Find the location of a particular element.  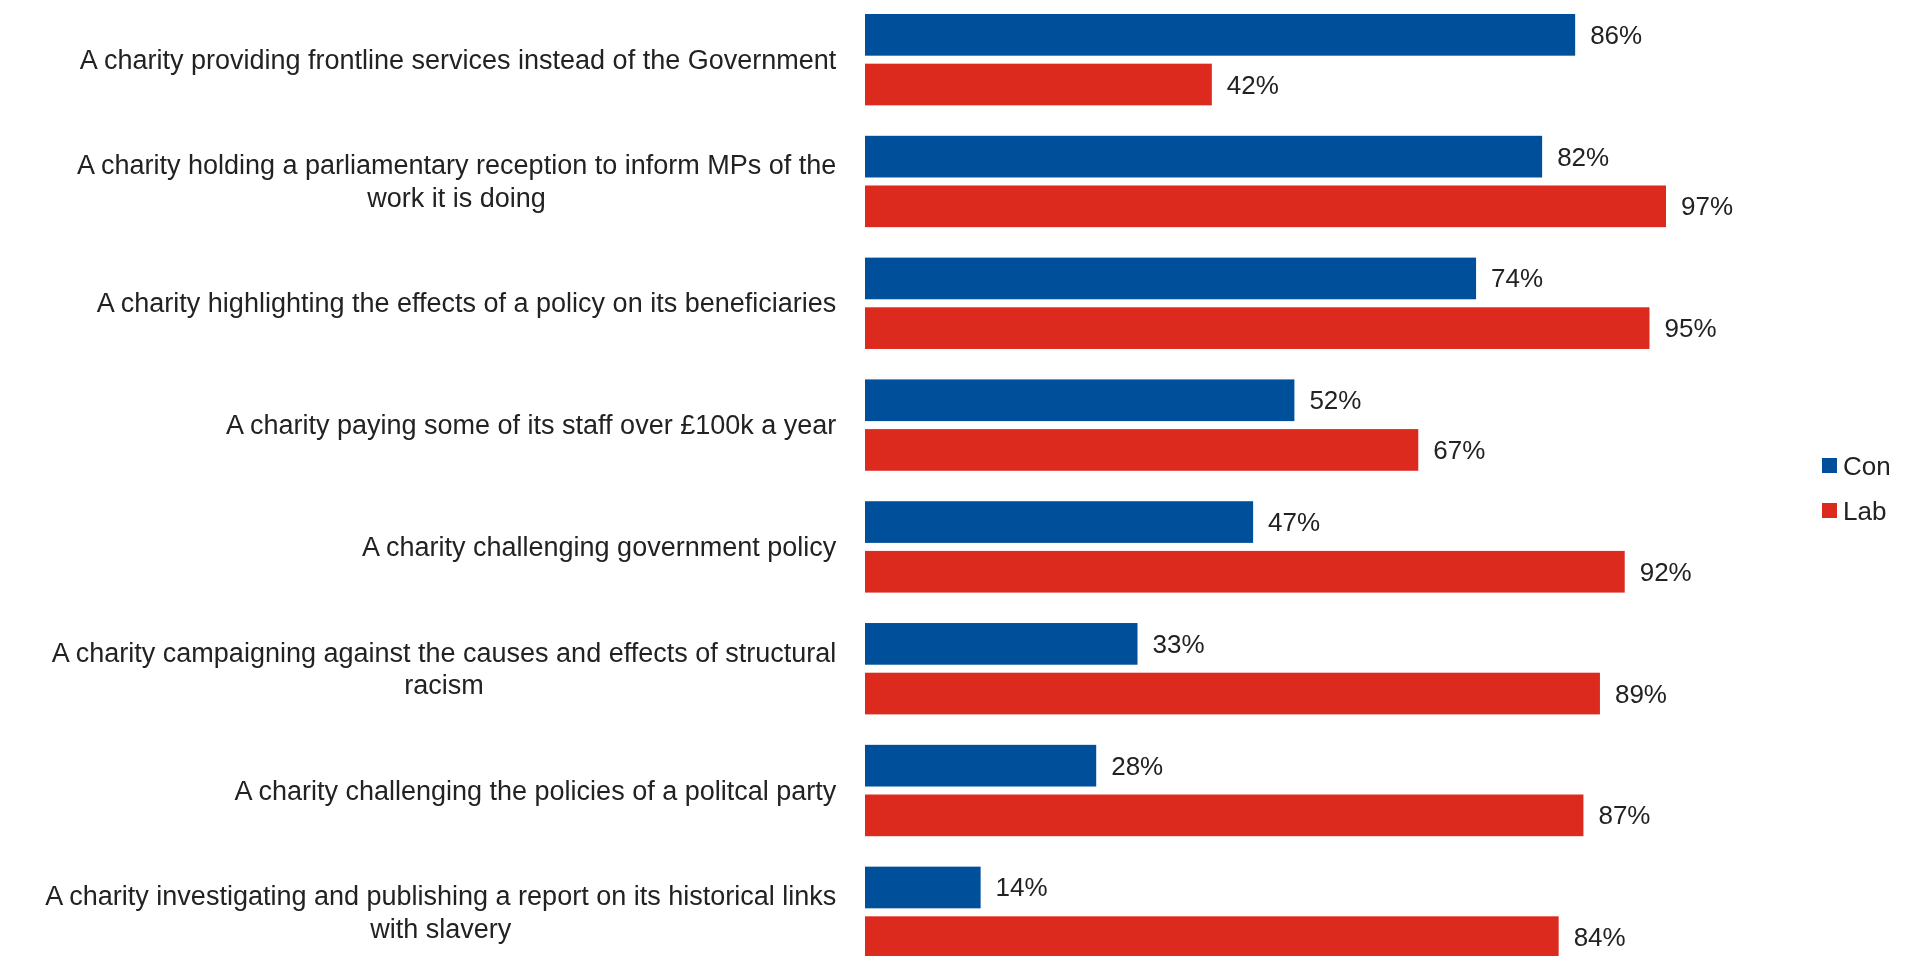

data-label: 28% is located at coordinates (1137, 765).